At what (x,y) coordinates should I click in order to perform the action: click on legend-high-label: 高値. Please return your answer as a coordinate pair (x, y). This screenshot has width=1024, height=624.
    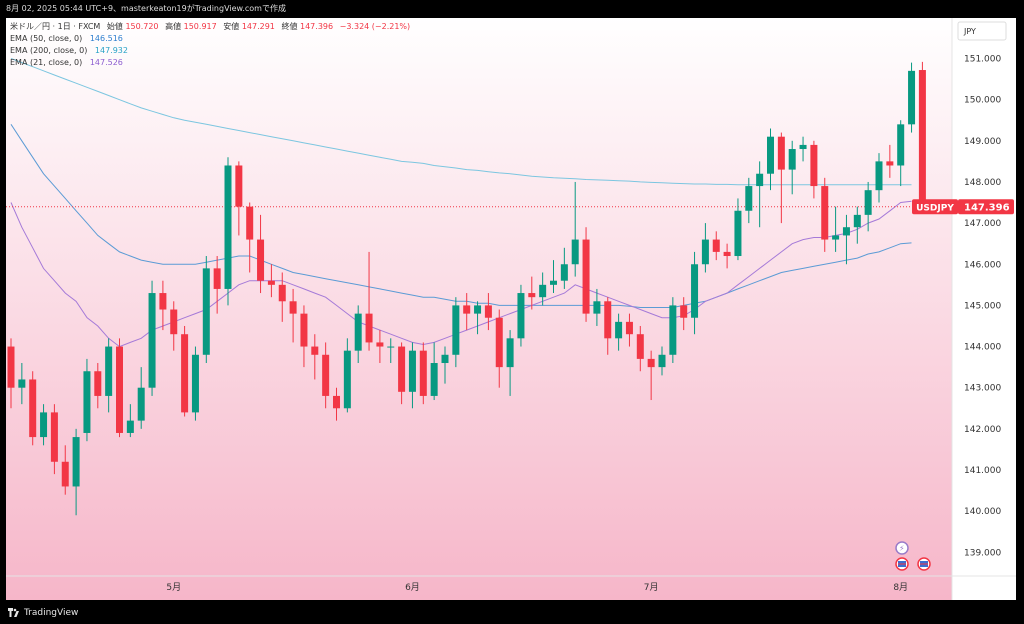
    Looking at the image, I should click on (173, 26).